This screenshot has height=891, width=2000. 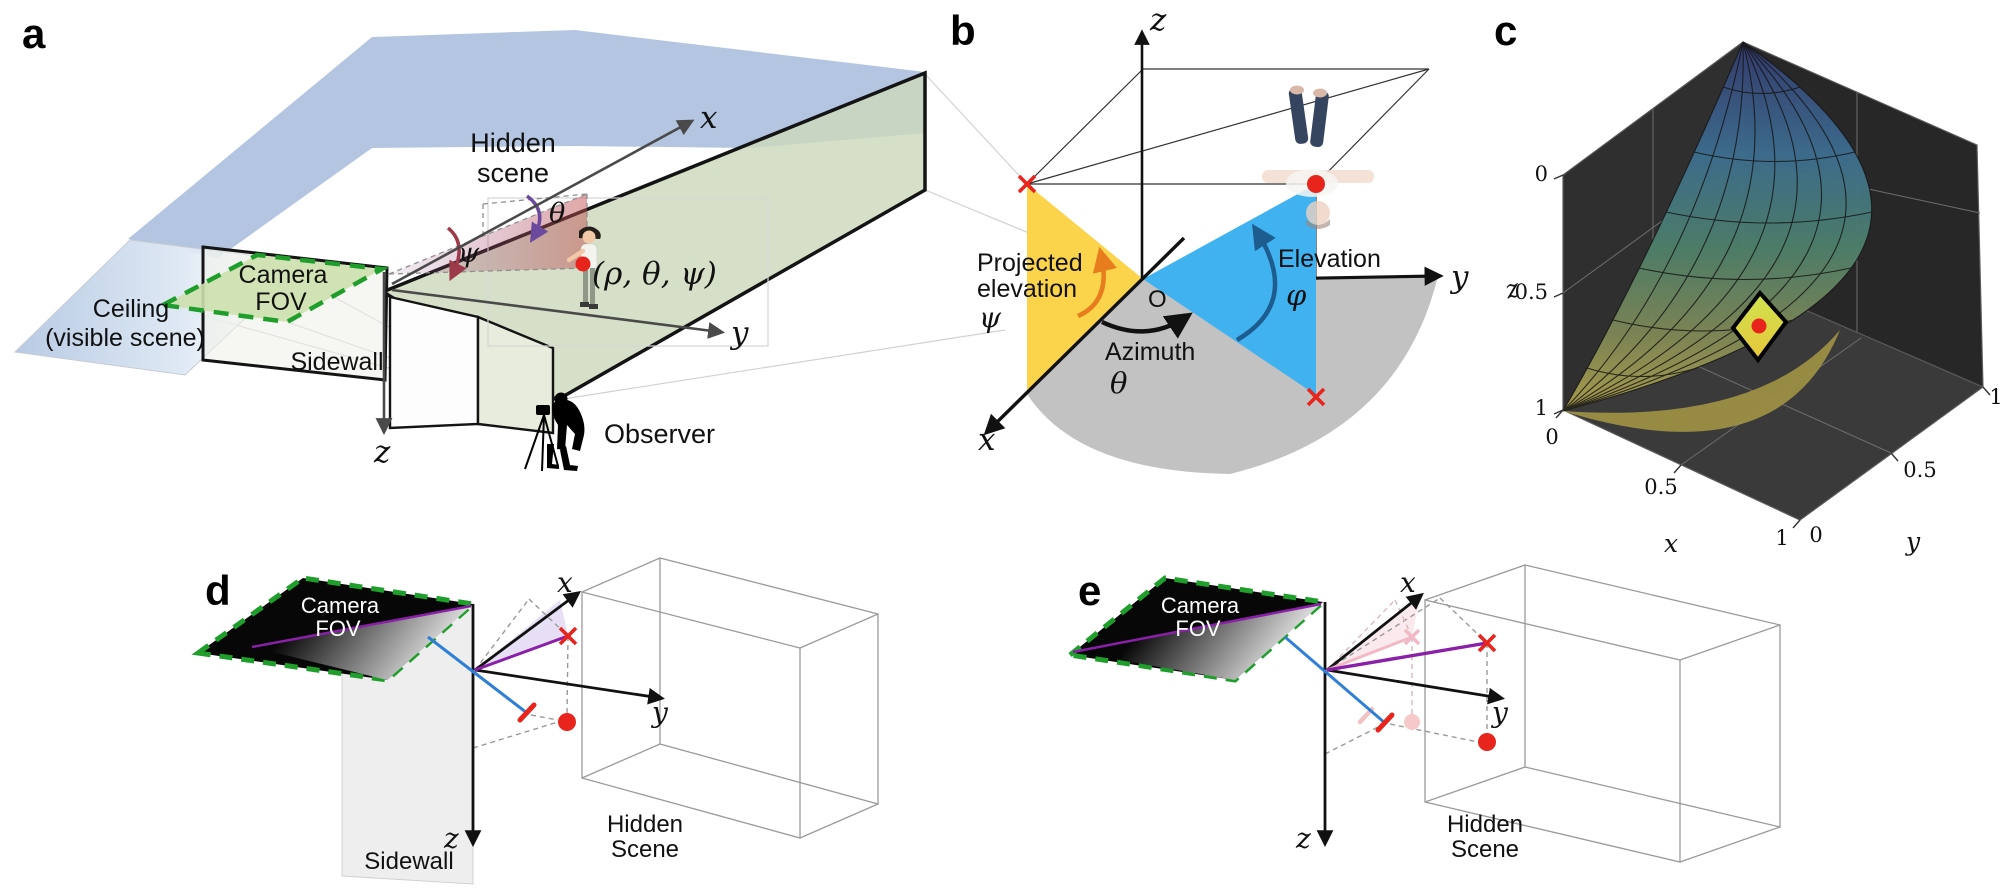 What do you see at coordinates (1815, 535) in the screenshot?
I see `y-tick-0: 0` at bounding box center [1815, 535].